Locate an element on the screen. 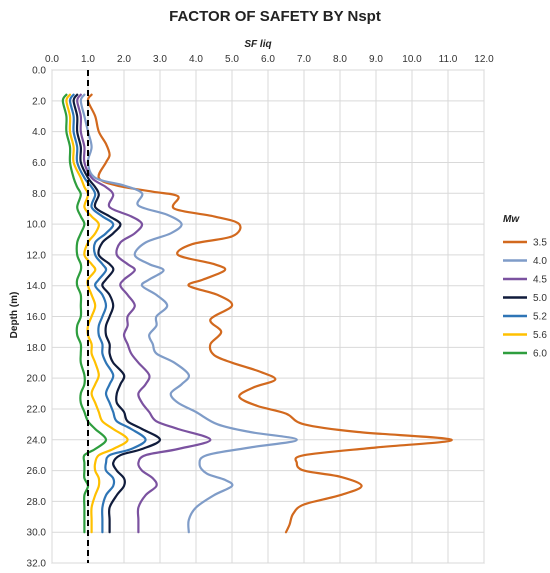  legend-title: Mw is located at coordinates (511, 219).